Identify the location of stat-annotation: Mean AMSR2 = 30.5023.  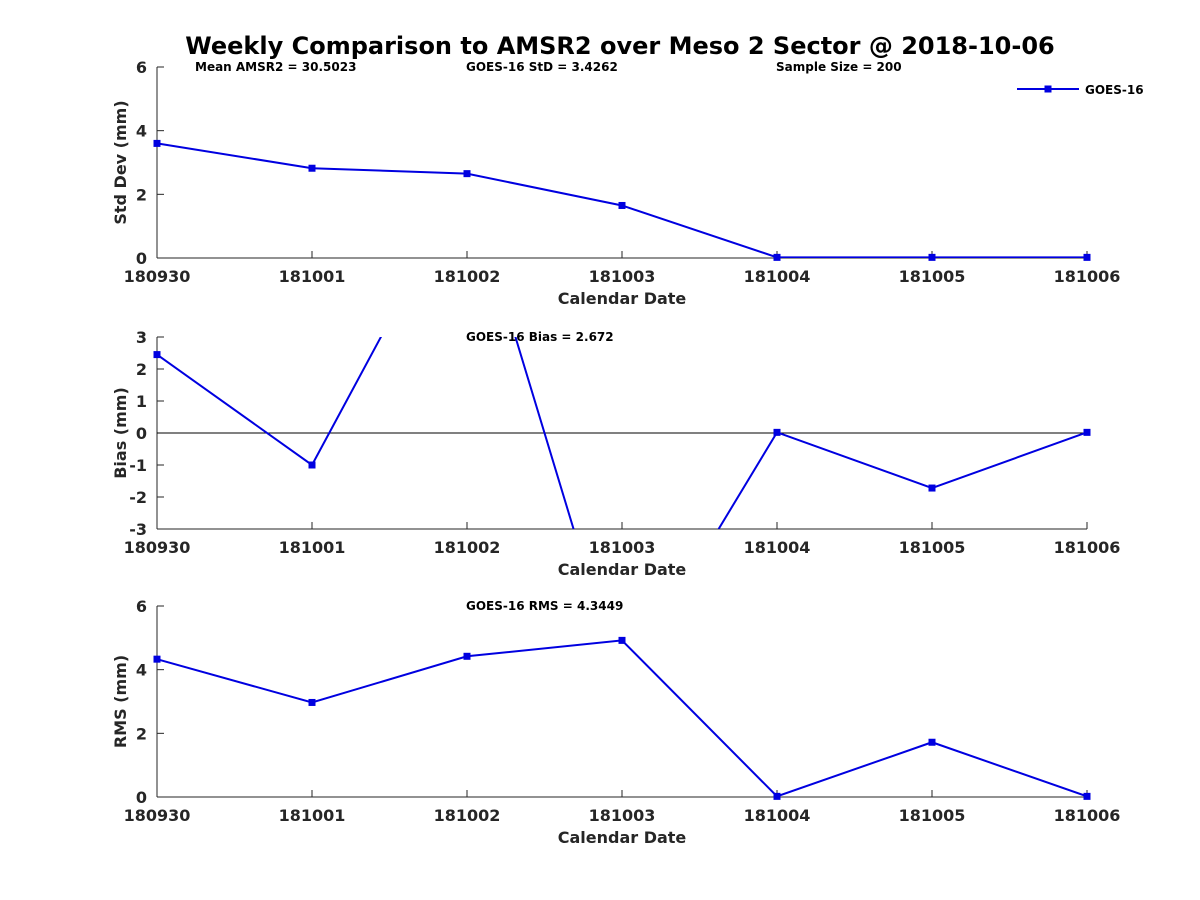
(275, 67).